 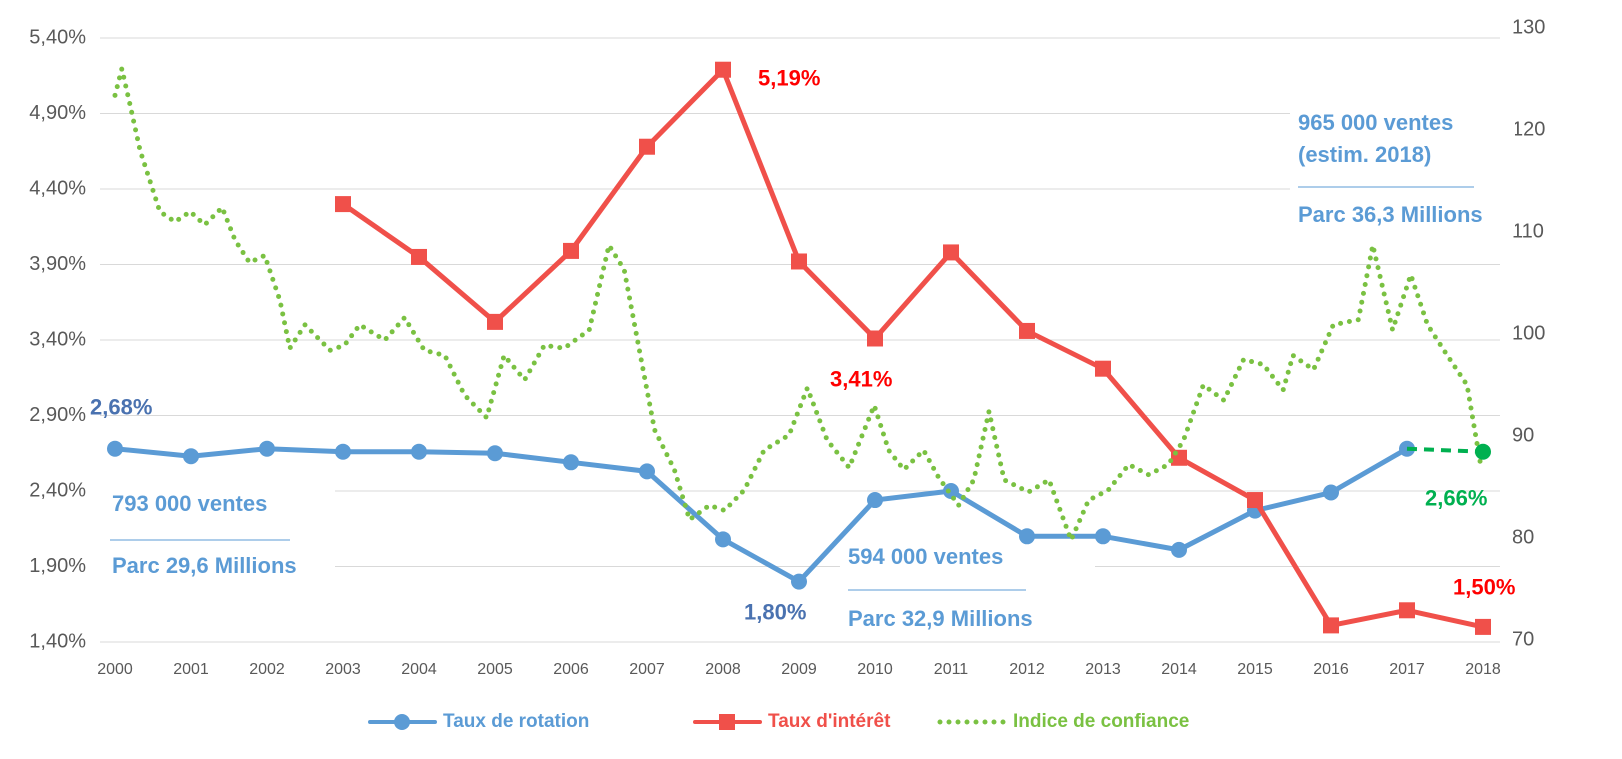 What do you see at coordinates (419, 669) in the screenshot?
I see `x-tick-label: 2004` at bounding box center [419, 669].